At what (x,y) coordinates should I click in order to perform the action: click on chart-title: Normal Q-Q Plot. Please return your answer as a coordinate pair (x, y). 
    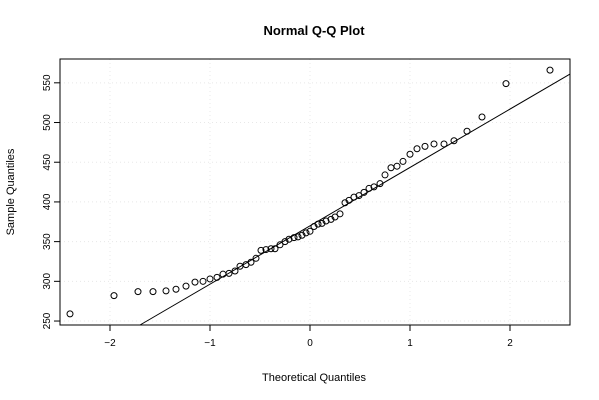
    Looking at the image, I should click on (314, 30).